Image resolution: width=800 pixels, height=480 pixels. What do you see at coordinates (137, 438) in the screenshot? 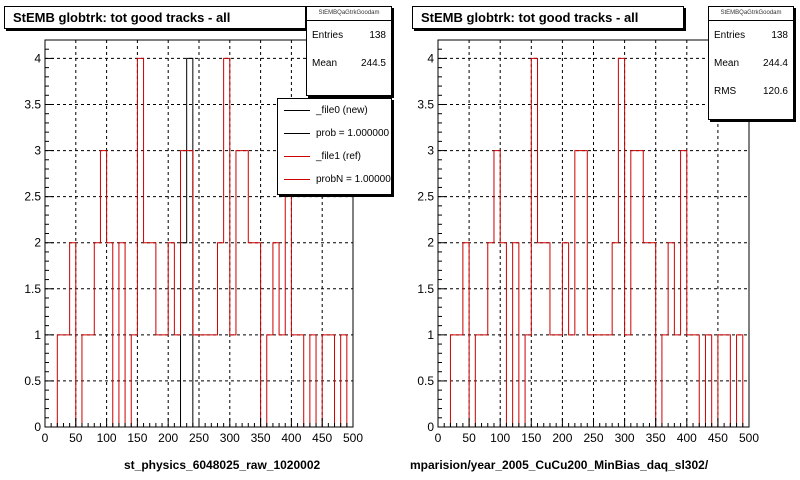
I see `left-x-tick-label: 150` at bounding box center [137, 438].